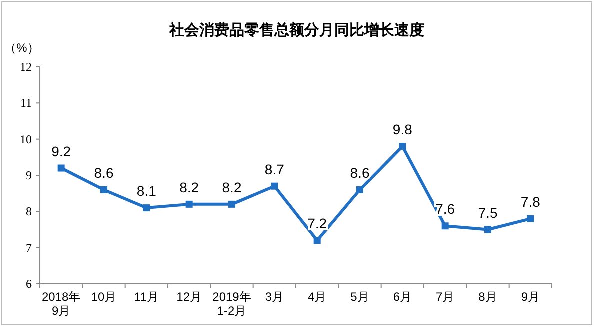 This screenshot has height=327, width=594. What do you see at coordinates (29, 284) in the screenshot?
I see `y-tick-label: 6` at bounding box center [29, 284].